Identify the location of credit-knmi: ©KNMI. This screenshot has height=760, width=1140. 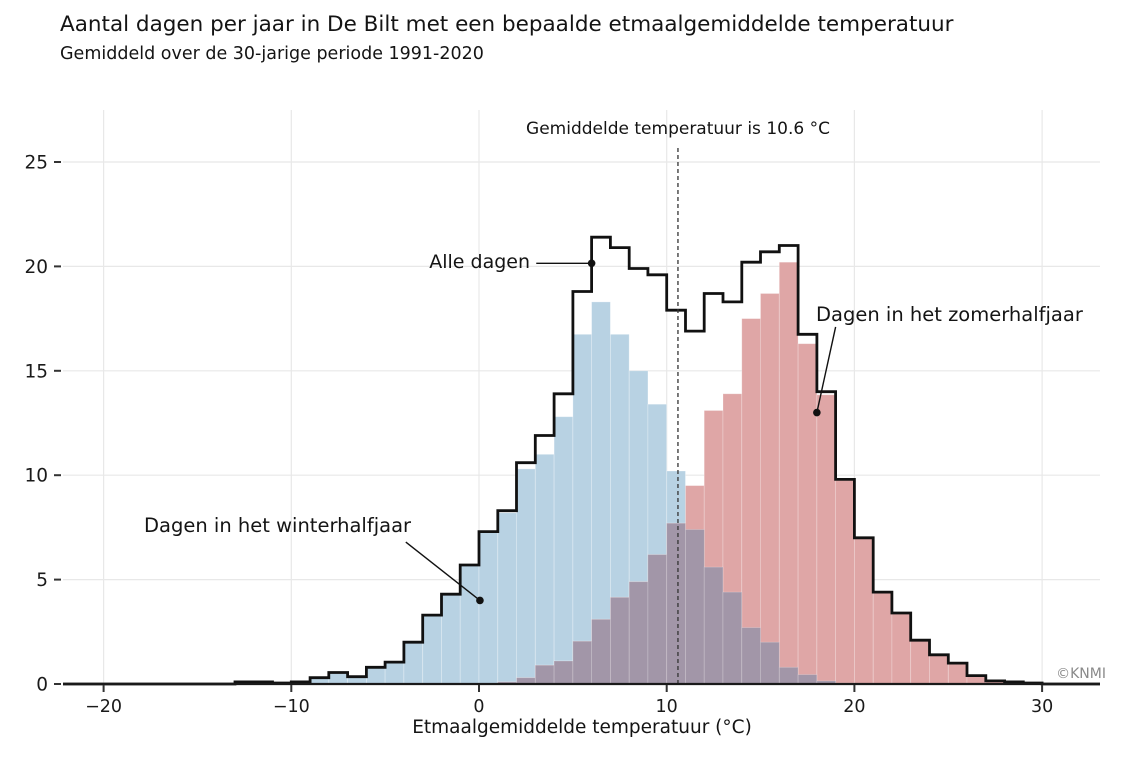
(1081, 674).